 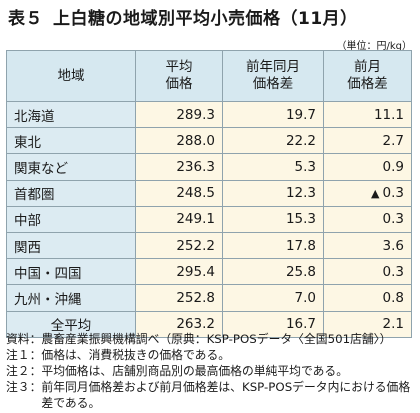 I want to click on region-cell: 東北, so click(x=71, y=141).